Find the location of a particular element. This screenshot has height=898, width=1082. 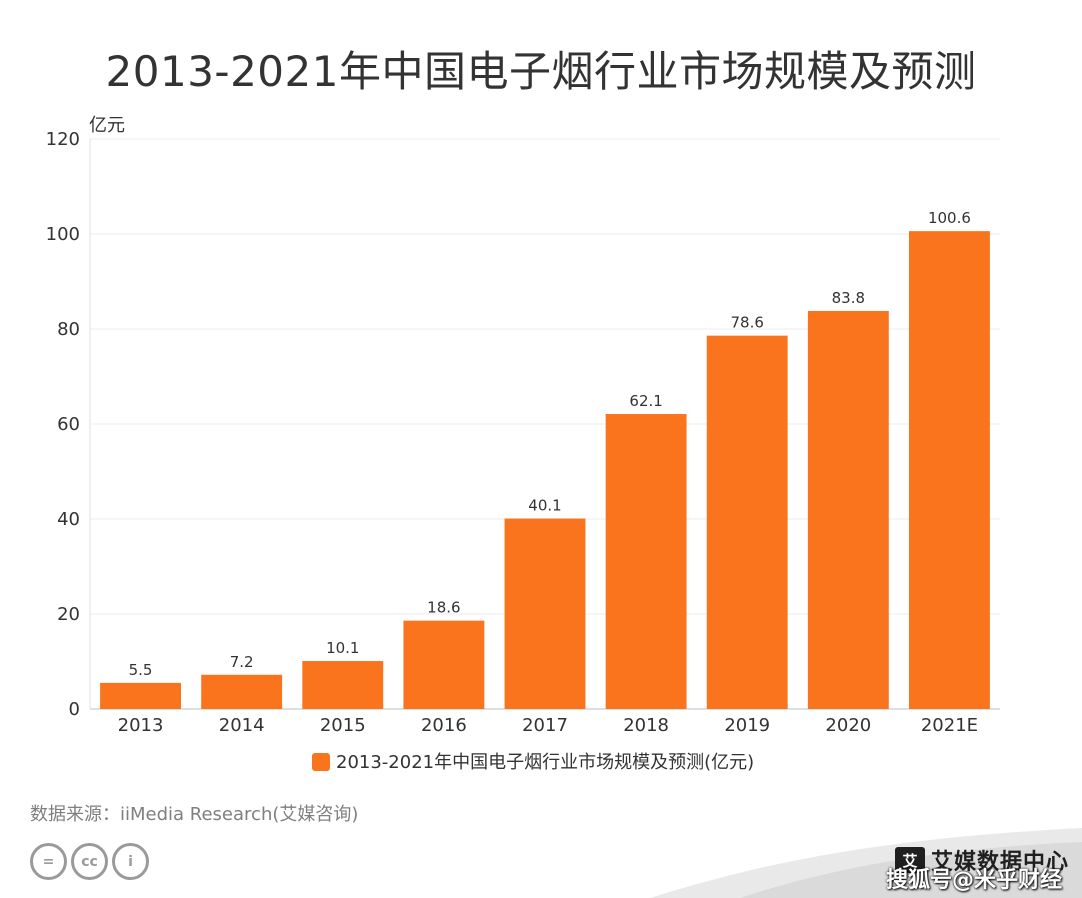

bar-2014 is located at coordinates (242, 691).